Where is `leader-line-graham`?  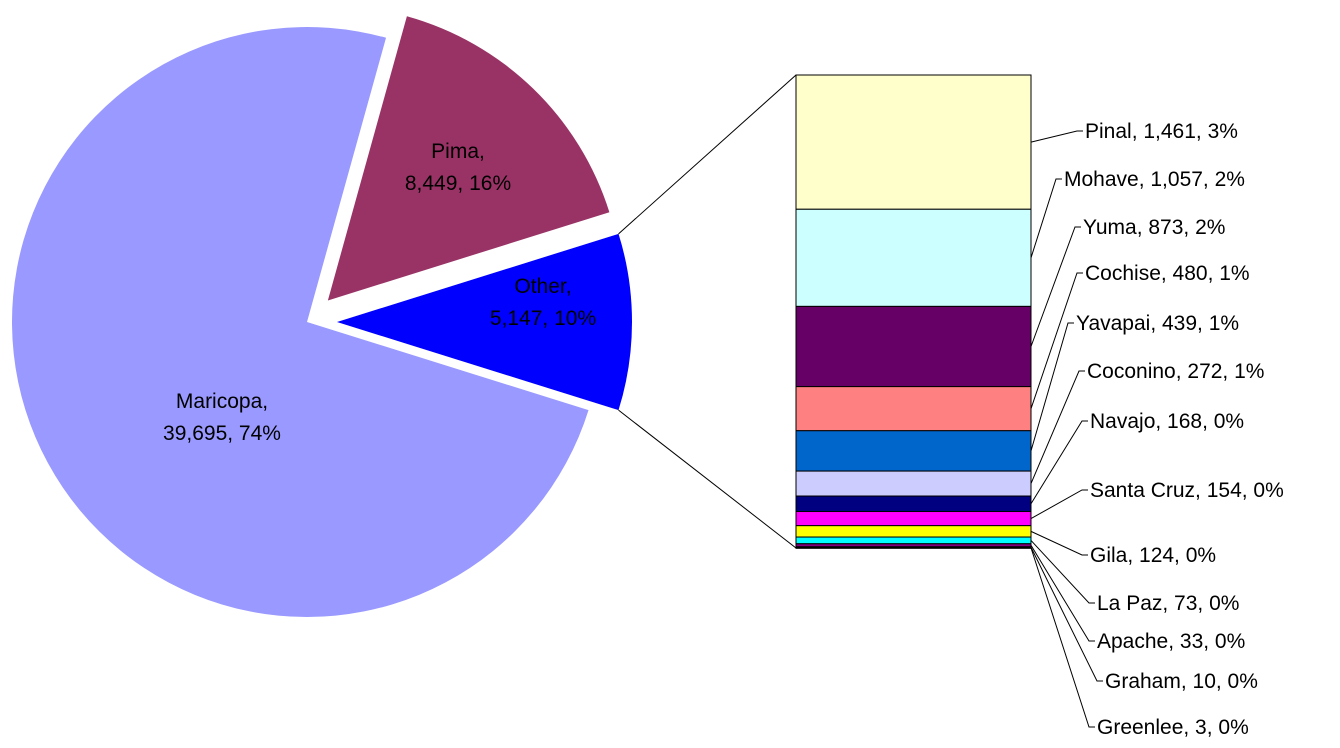 leader-line-graham is located at coordinates (1066, 614).